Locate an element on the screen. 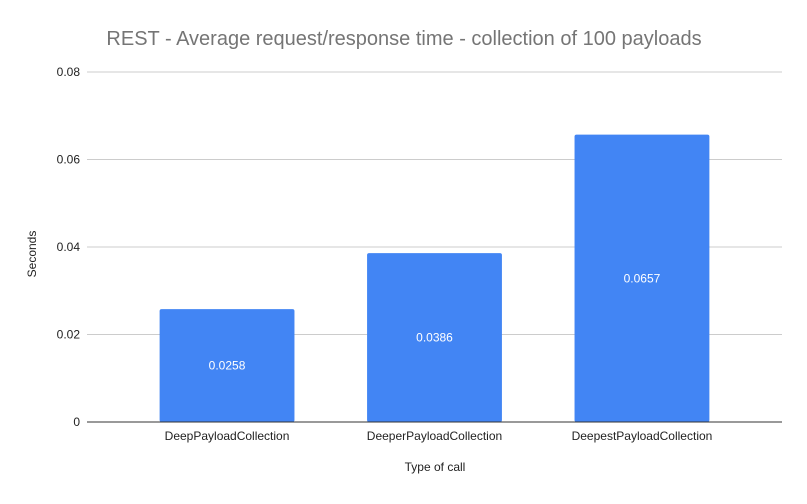 This screenshot has width=807, height=504. bar-data-label: 0.0258 is located at coordinates (227, 366).